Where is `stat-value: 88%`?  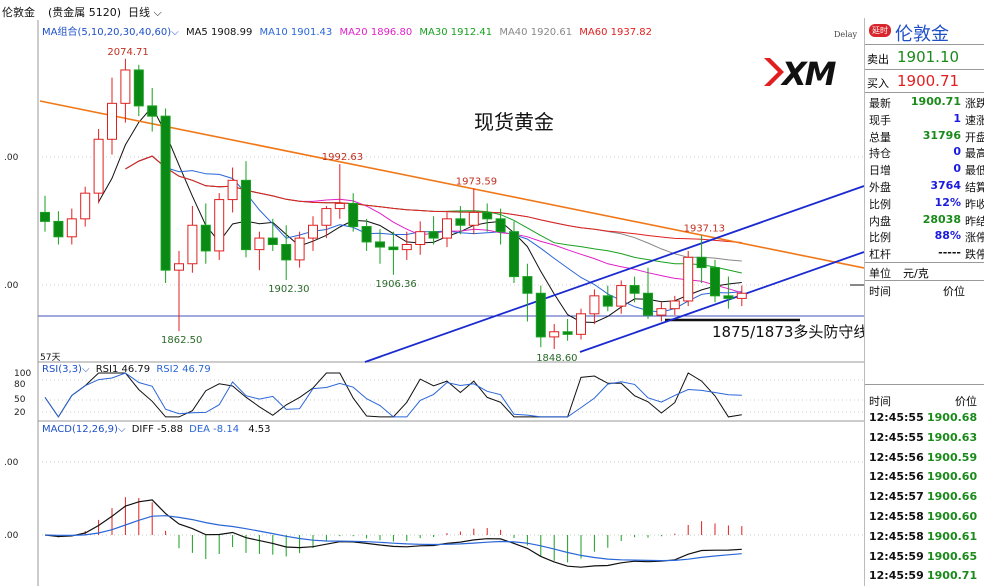
stat-value: 88% is located at coordinates (947, 236).